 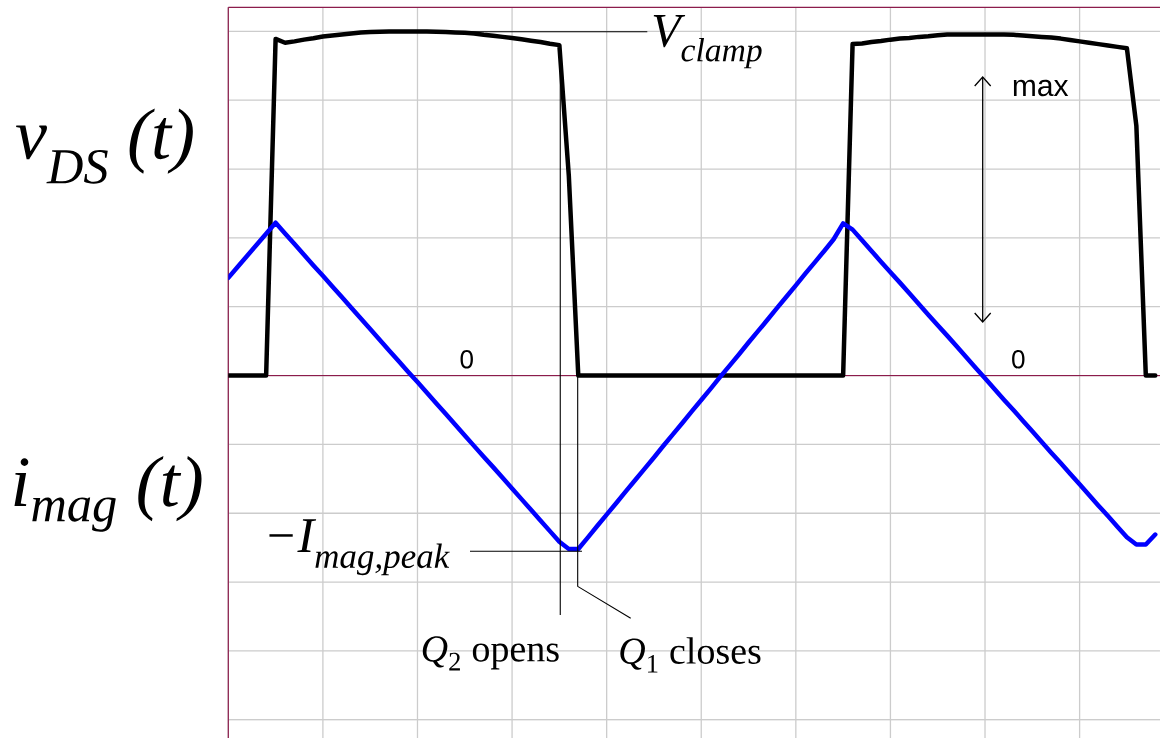 What do you see at coordinates (690, 655) in the screenshot?
I see `text: Q$_{1}$ closes` at bounding box center [690, 655].